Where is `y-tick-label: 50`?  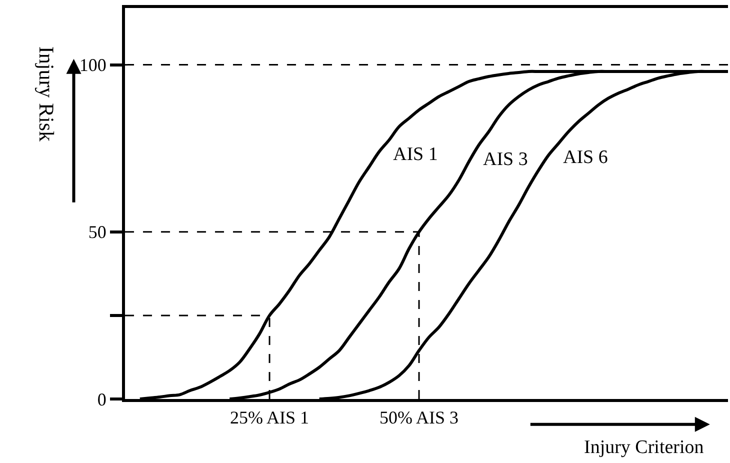
y-tick-label: 50 is located at coordinates (97, 232).